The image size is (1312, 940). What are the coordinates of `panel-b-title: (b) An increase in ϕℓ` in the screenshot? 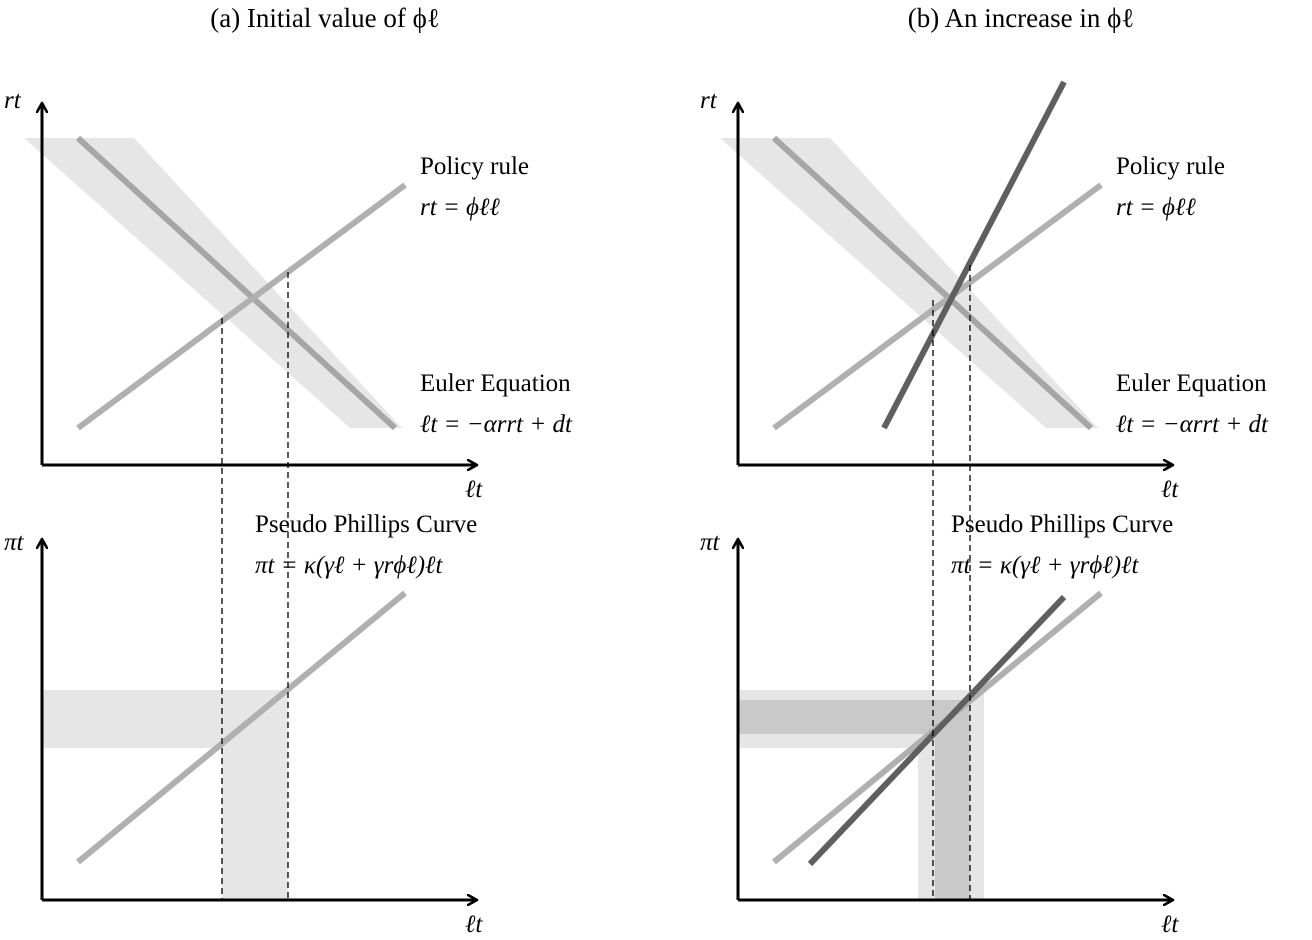 It's located at (1021, 18).